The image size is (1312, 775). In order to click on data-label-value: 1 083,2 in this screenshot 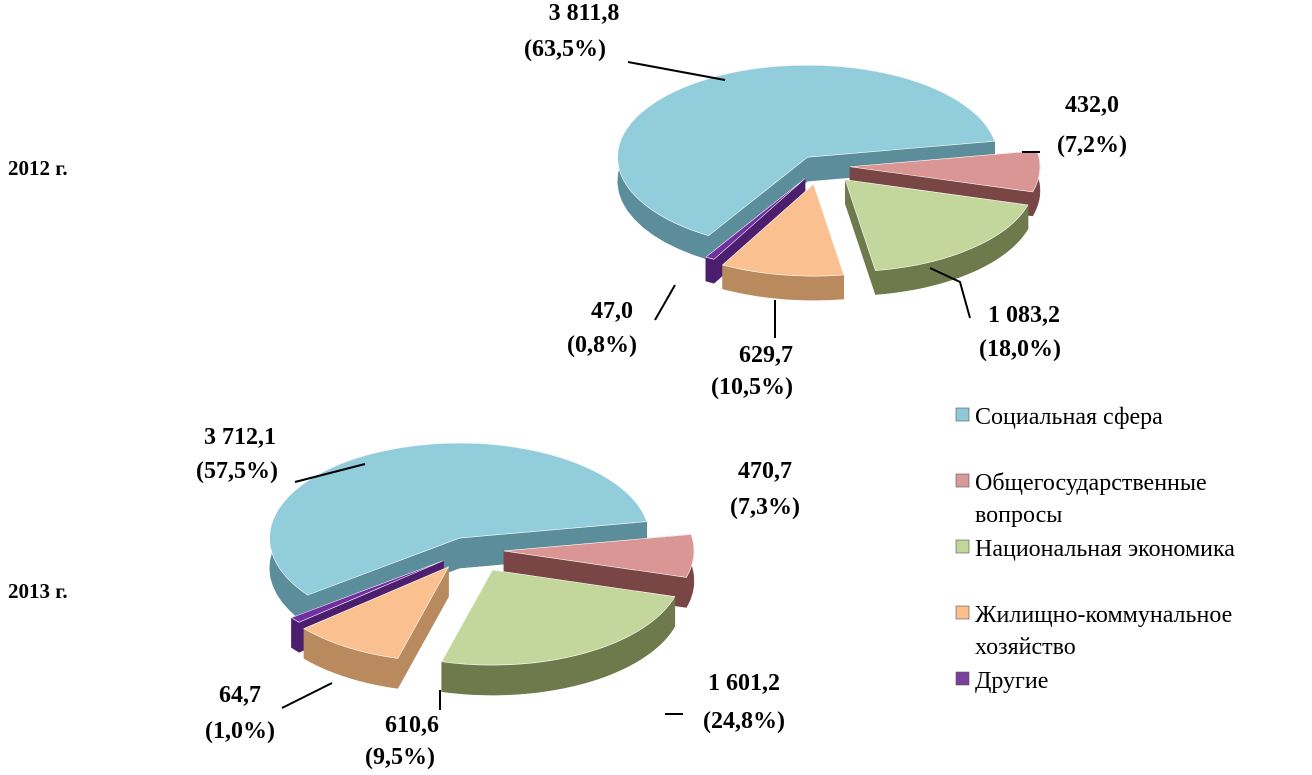, I will do `click(1024, 315)`.